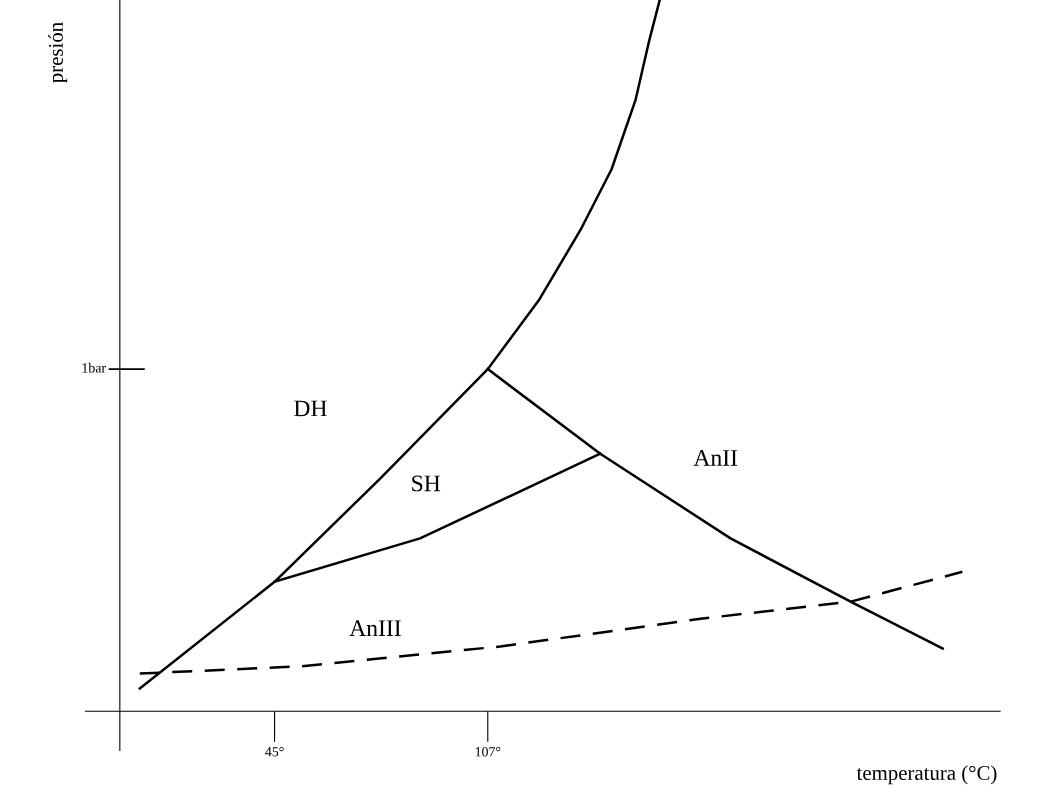 The height and width of the screenshot is (794, 1055). What do you see at coordinates (274, 752) in the screenshot?
I see `x-tick-label: 45°` at bounding box center [274, 752].